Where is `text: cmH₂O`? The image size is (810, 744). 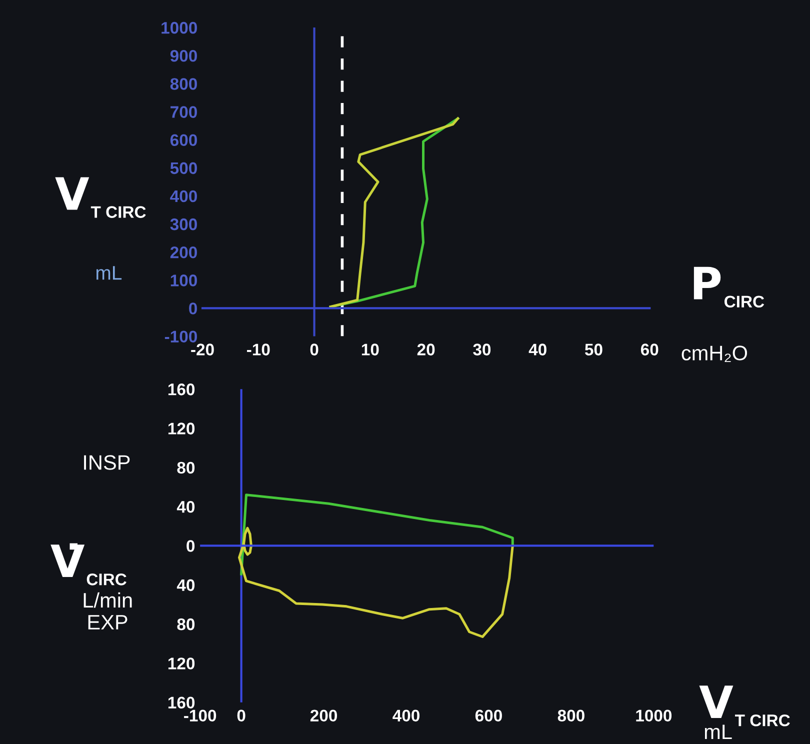 text: cmH₂O is located at coordinates (715, 354).